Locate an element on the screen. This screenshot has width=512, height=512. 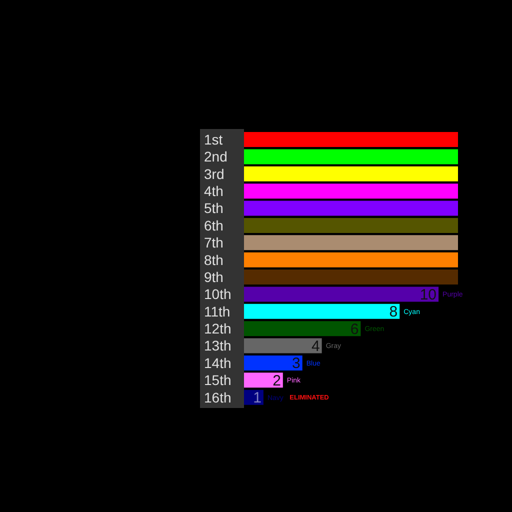
y-tick-label: 1st is located at coordinates (213, 139).